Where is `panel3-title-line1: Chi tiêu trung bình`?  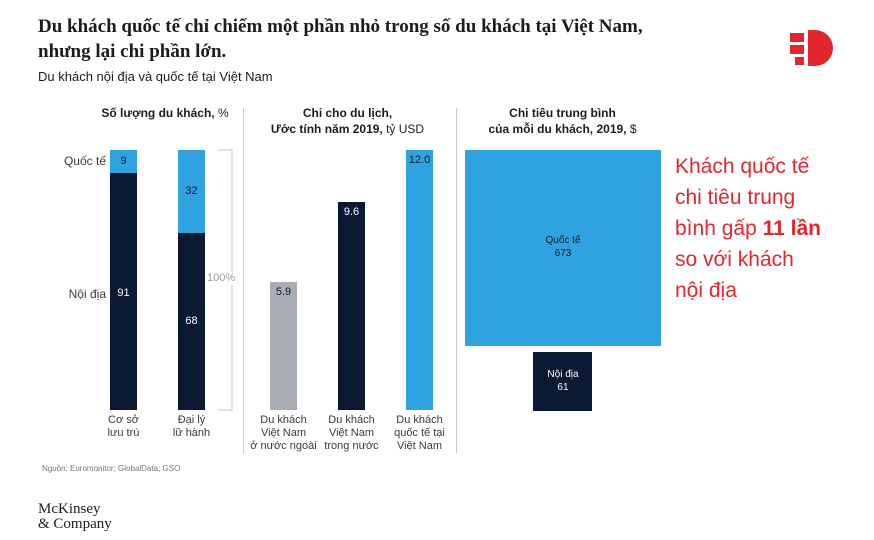
panel3-title-line1: Chi tiêu trung bình is located at coordinates (562, 113).